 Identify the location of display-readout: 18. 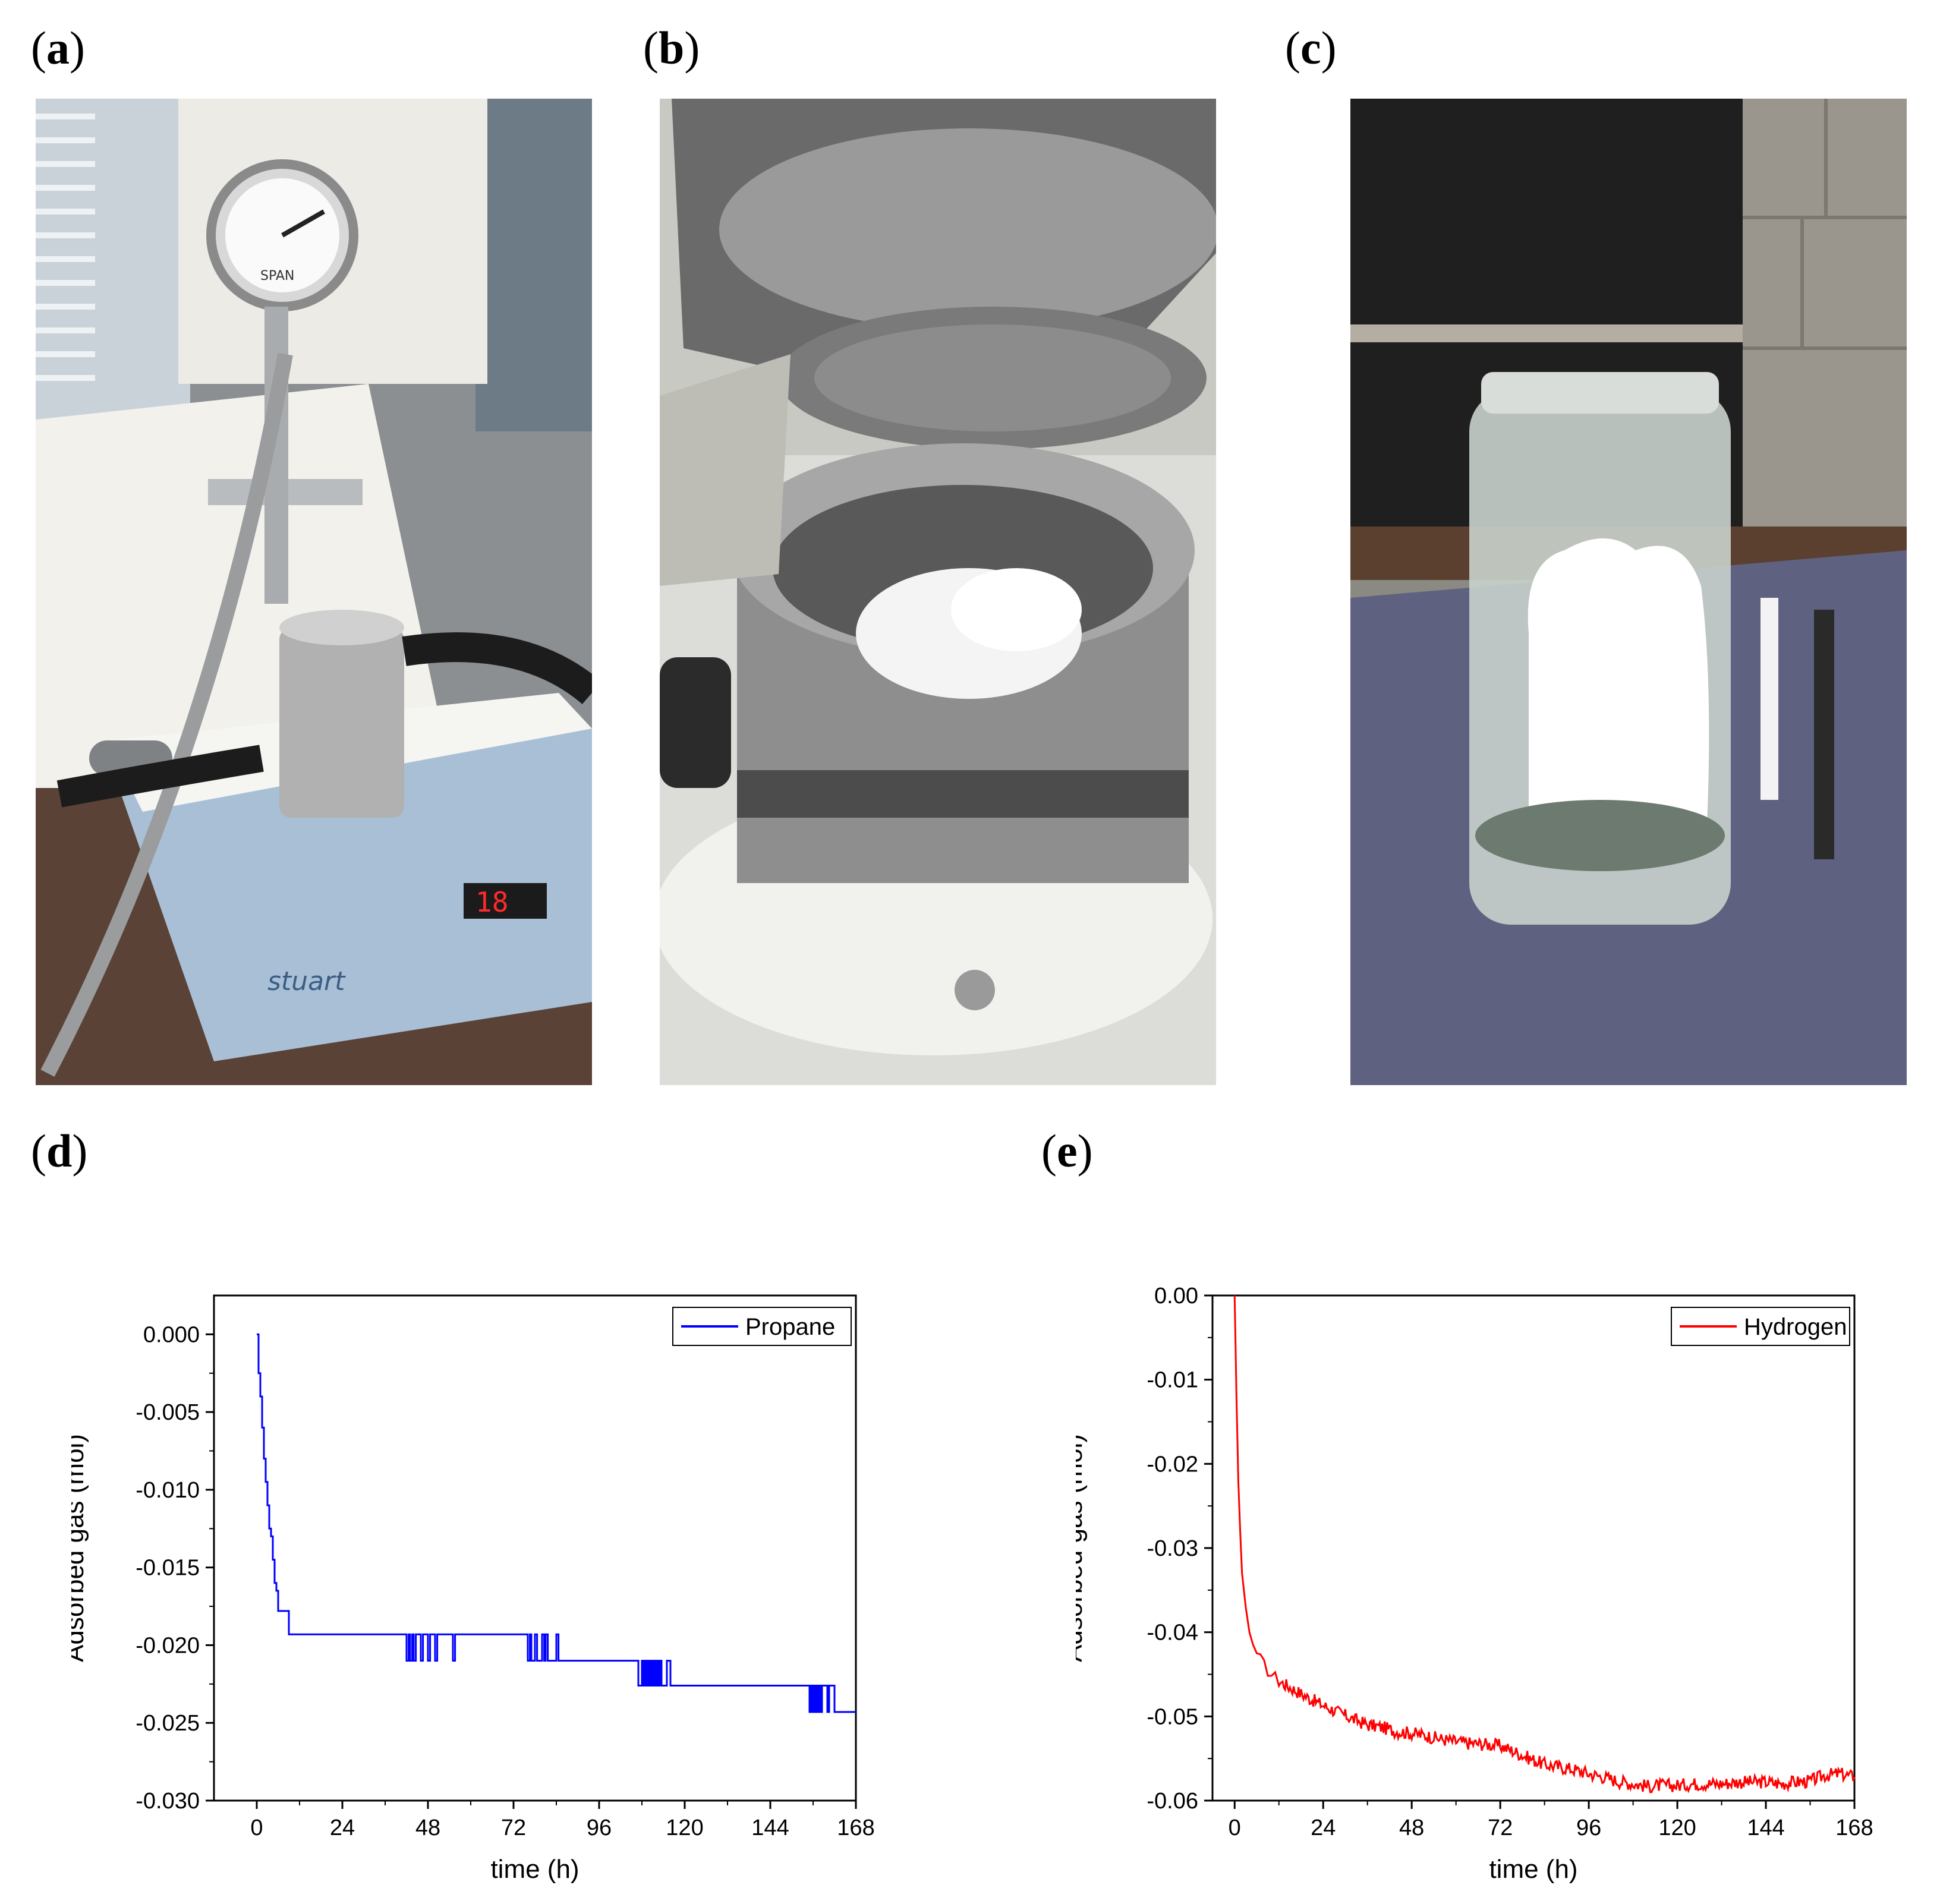
(491, 902).